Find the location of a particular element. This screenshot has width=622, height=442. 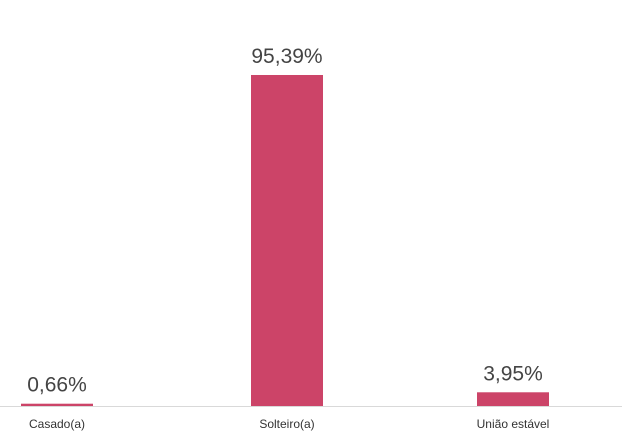

data-label-1: 95,39% is located at coordinates (286, 56).